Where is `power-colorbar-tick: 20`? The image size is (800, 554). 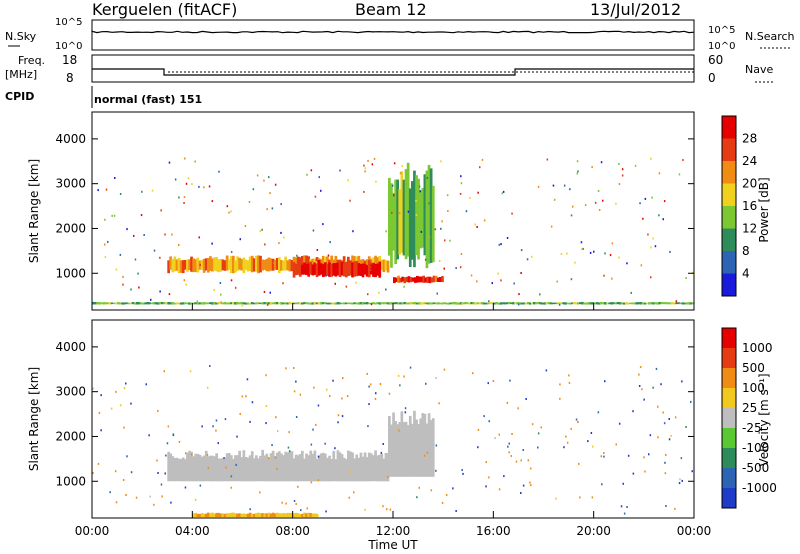
power-colorbar-tick: 20 is located at coordinates (749, 184).